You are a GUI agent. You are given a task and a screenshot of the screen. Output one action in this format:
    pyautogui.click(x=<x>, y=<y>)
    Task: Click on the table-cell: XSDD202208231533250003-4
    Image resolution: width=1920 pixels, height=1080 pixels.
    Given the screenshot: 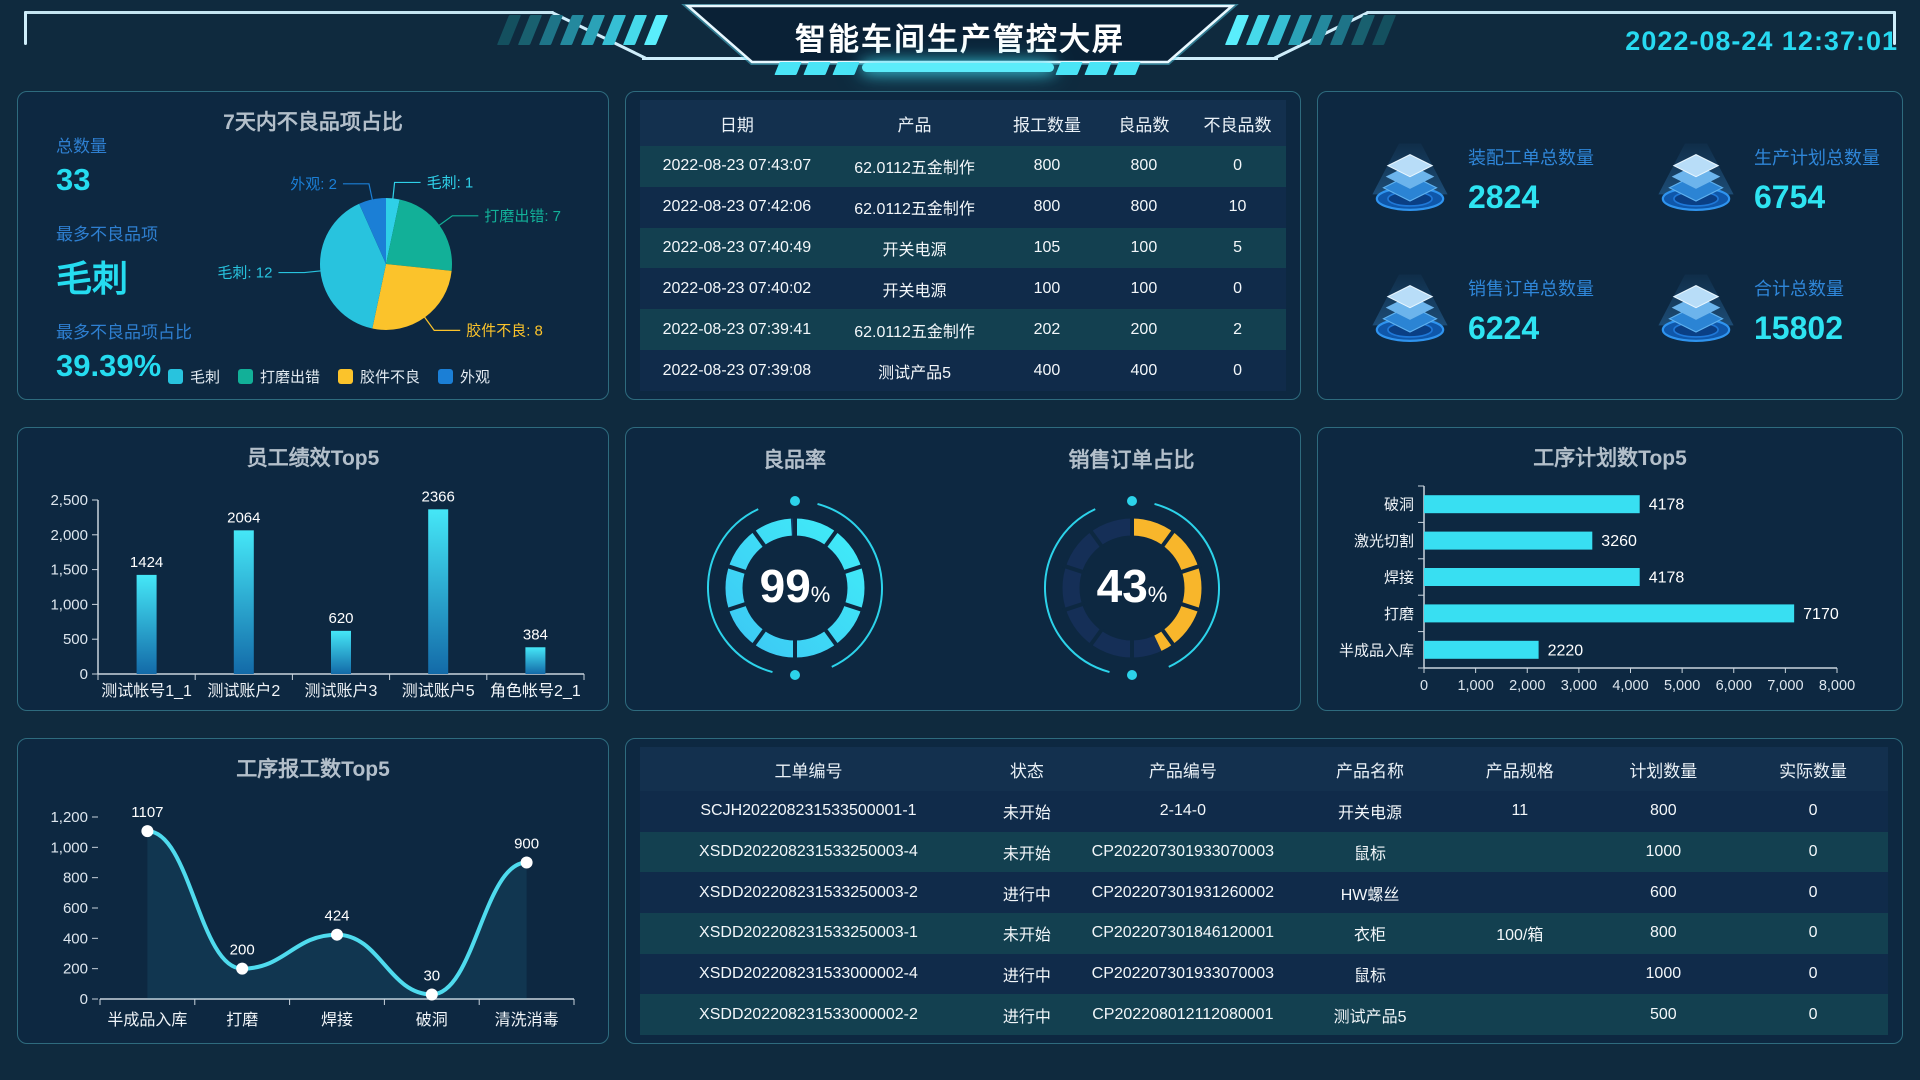 What is the action you would take?
    pyautogui.click(x=808, y=851)
    